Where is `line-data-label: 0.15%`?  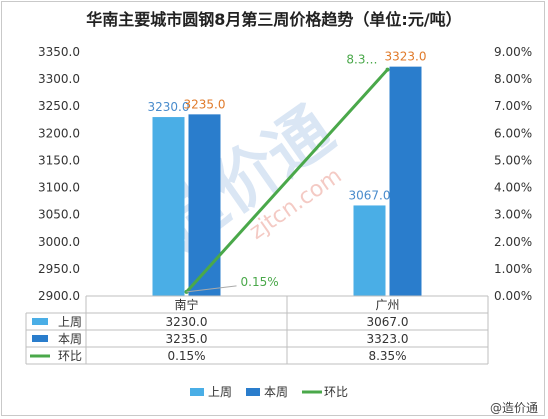
line-data-label: 0.15% is located at coordinates (260, 282).